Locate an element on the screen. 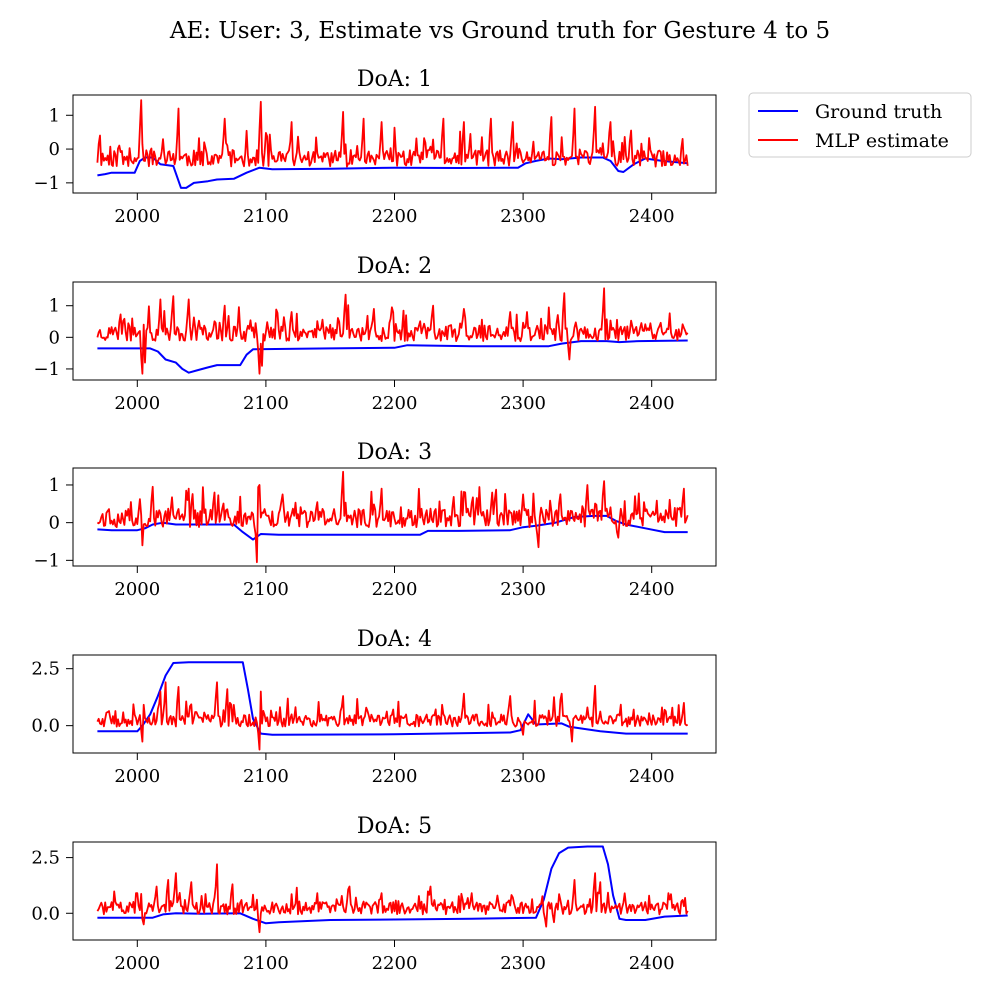 The width and height of the screenshot is (1000, 1000). subplot-doa-3: DoA: 3 2000 2100 2200 2300 2400 1 0 −1 is located at coordinates (375, 520).